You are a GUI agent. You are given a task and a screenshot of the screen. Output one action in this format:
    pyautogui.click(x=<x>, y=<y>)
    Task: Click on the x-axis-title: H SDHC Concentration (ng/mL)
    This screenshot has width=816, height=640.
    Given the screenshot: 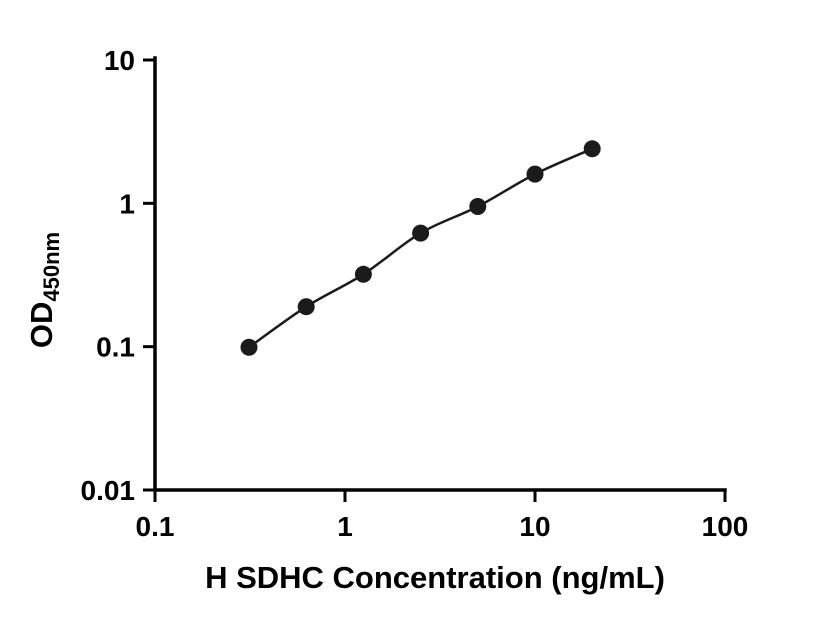 What is the action you would take?
    pyautogui.click(x=435, y=577)
    